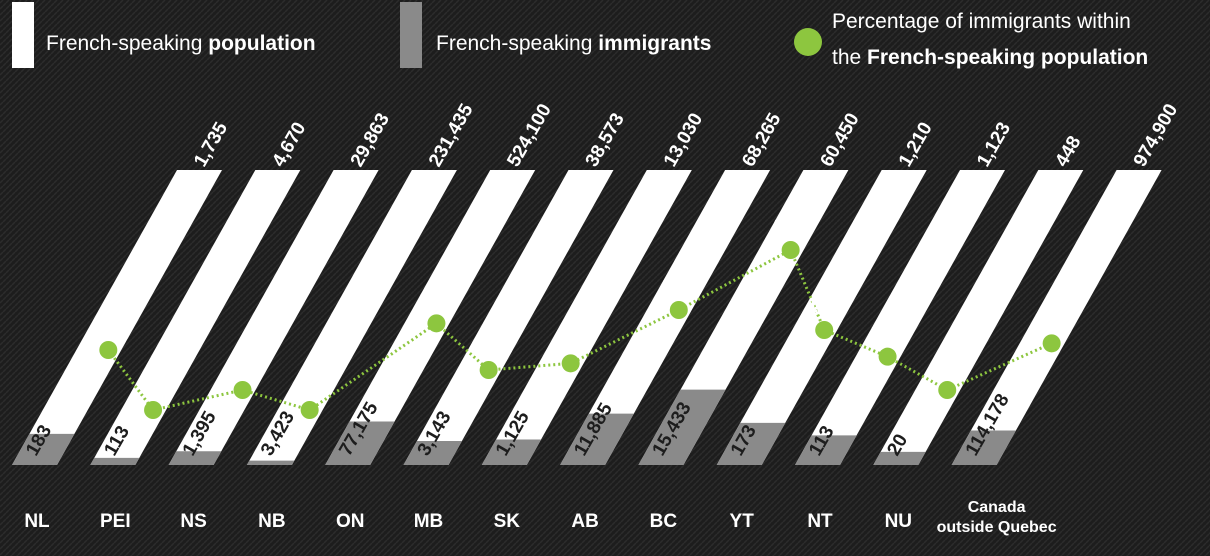 This screenshot has width=1210, height=556. Describe the element at coordinates (826, 306) in the screenshot. I see `value-label: 14%` at that location.